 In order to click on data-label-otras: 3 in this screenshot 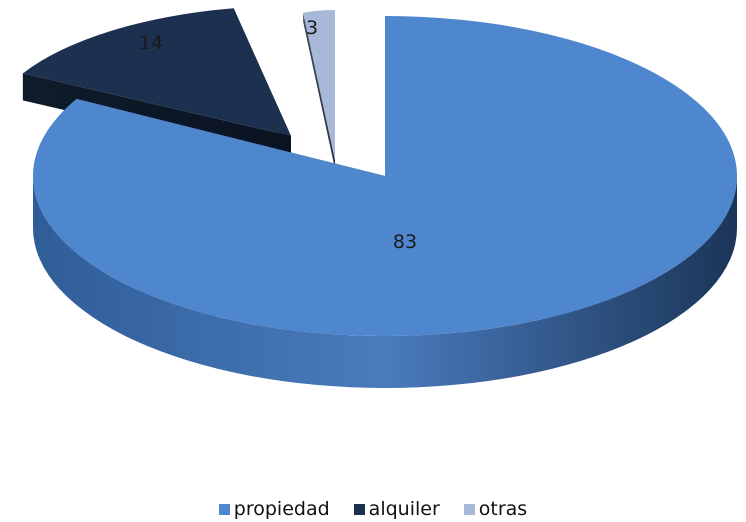, I will do `click(312, 28)`.